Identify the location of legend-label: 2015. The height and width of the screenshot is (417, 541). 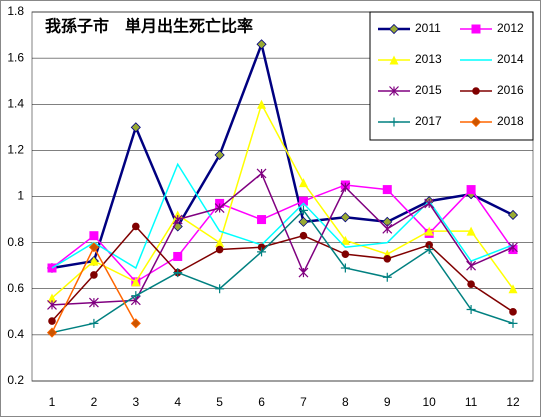
(428, 90).